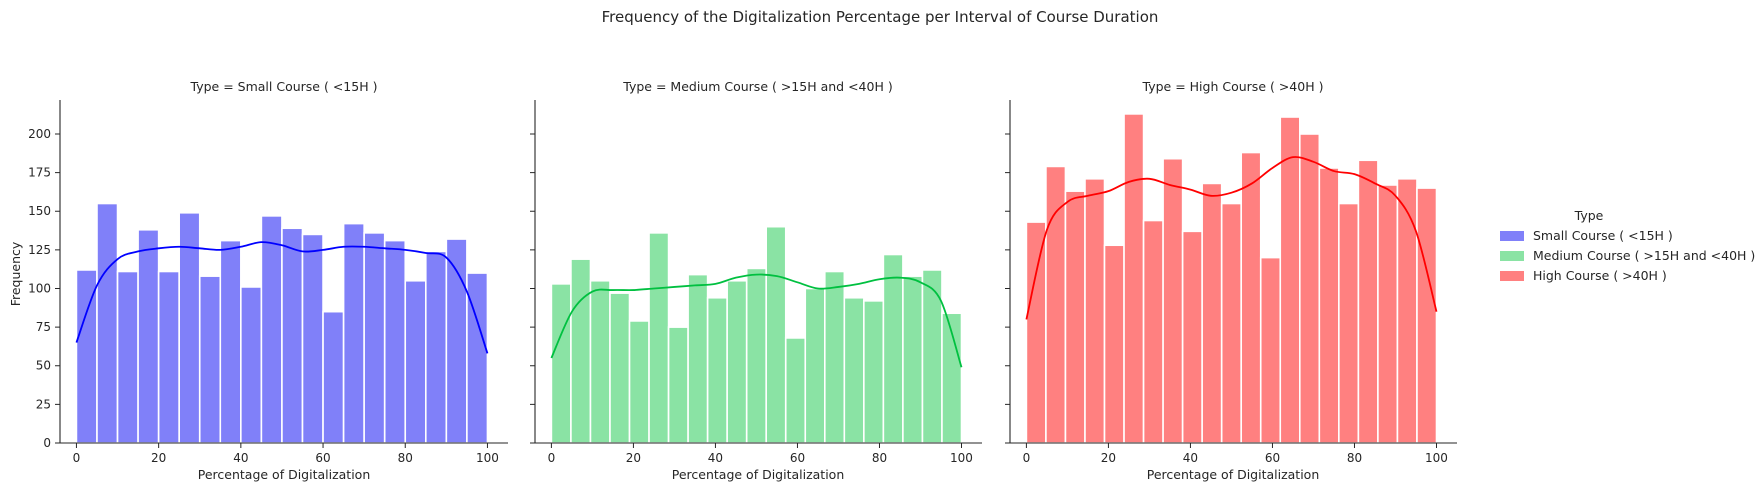 The width and height of the screenshot is (1764, 493). I want to click on legend-label-high-course: High Course ( >40H ), so click(1600, 275).